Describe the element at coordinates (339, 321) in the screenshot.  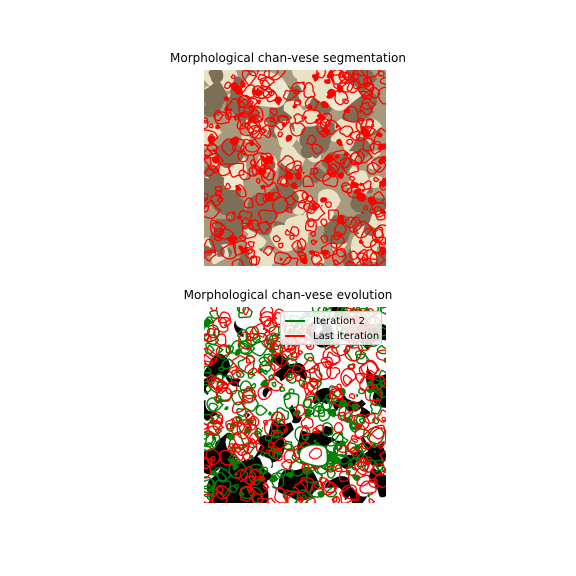
I see `legend-label: Iteration 2` at that location.